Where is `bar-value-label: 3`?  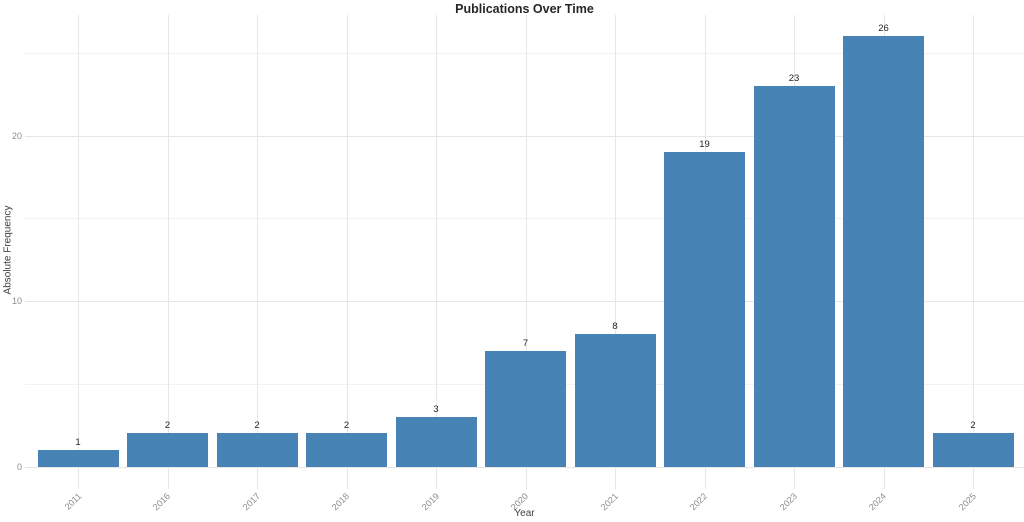
bar-value-label: 3 is located at coordinates (436, 409).